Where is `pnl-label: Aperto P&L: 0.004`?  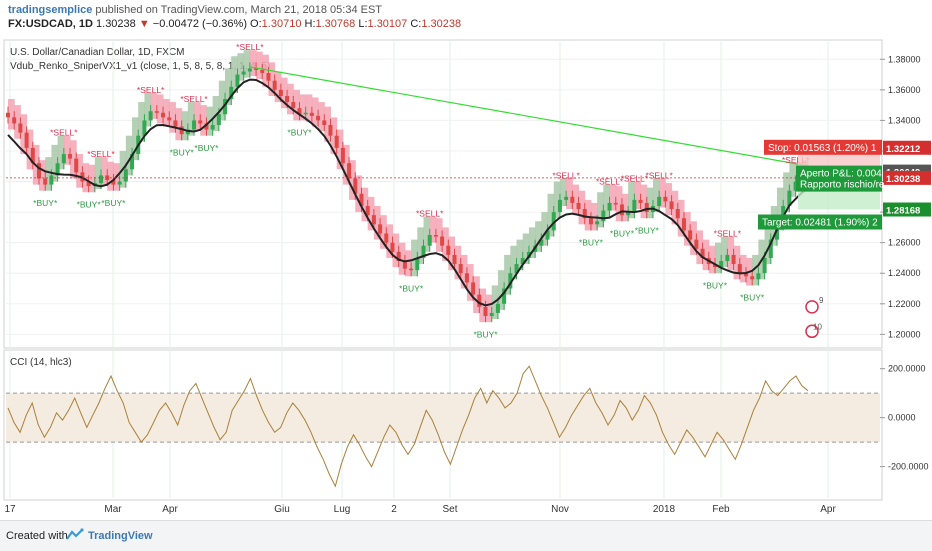
pnl-label: Aperto P&L: 0.004 is located at coordinates (841, 174).